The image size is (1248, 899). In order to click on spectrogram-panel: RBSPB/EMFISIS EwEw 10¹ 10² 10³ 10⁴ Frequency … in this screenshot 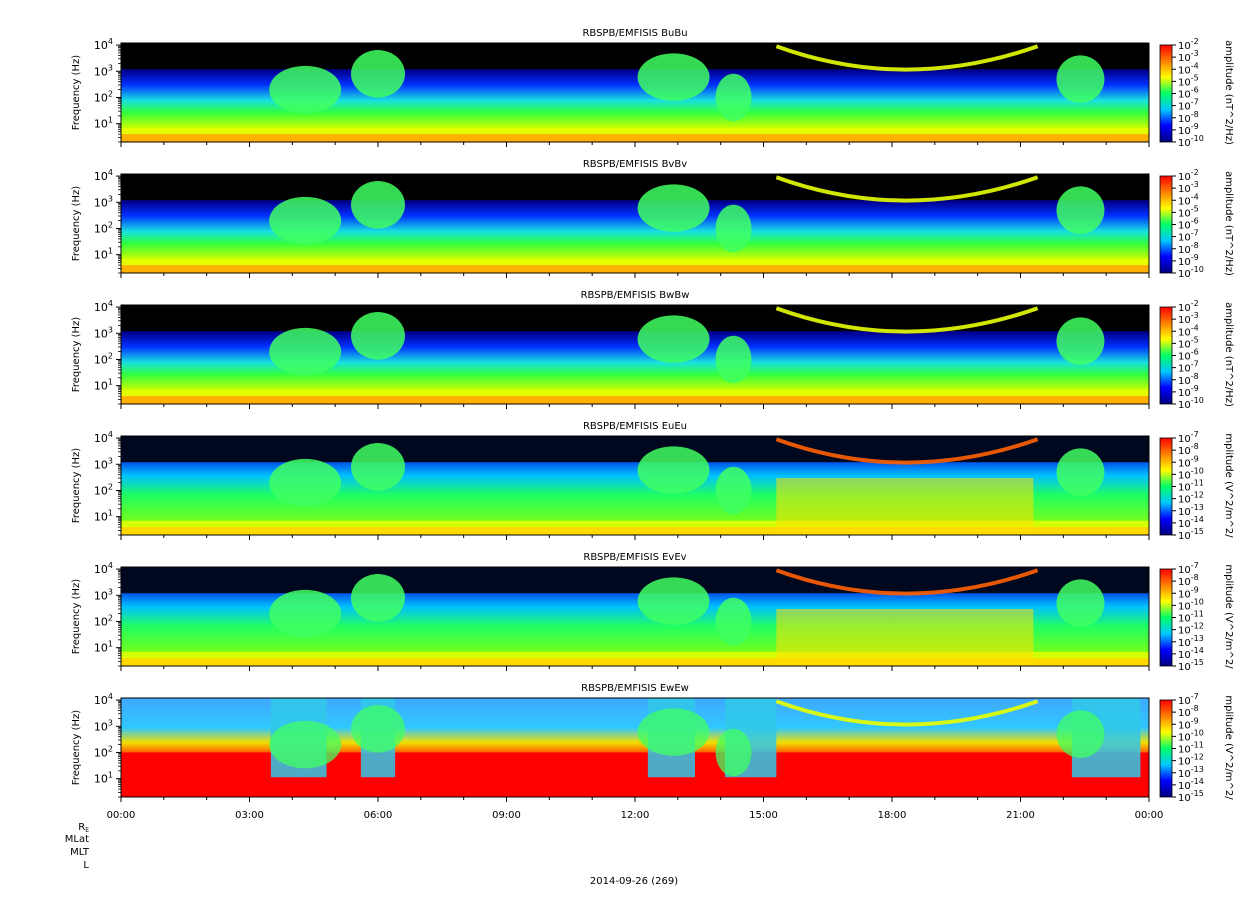, I will do `click(652, 743)`.